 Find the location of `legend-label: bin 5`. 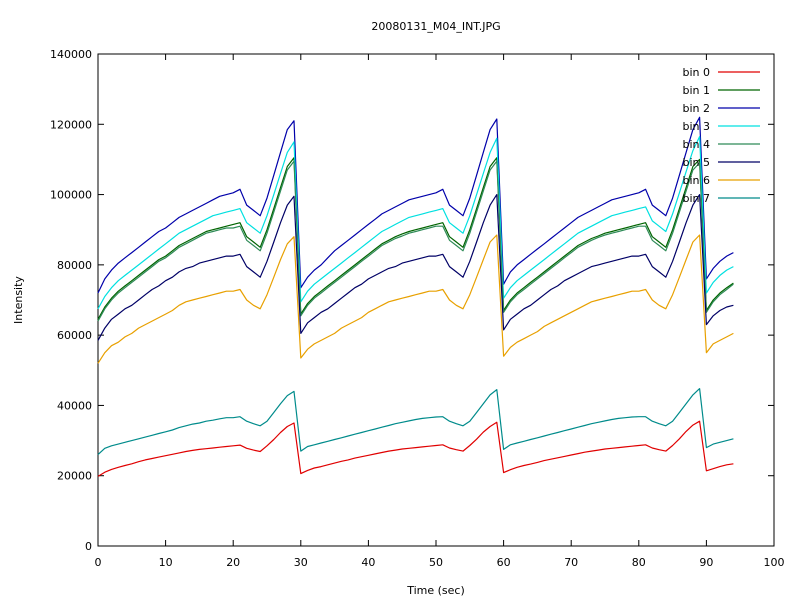

legend-label: bin 5 is located at coordinates (696, 162).